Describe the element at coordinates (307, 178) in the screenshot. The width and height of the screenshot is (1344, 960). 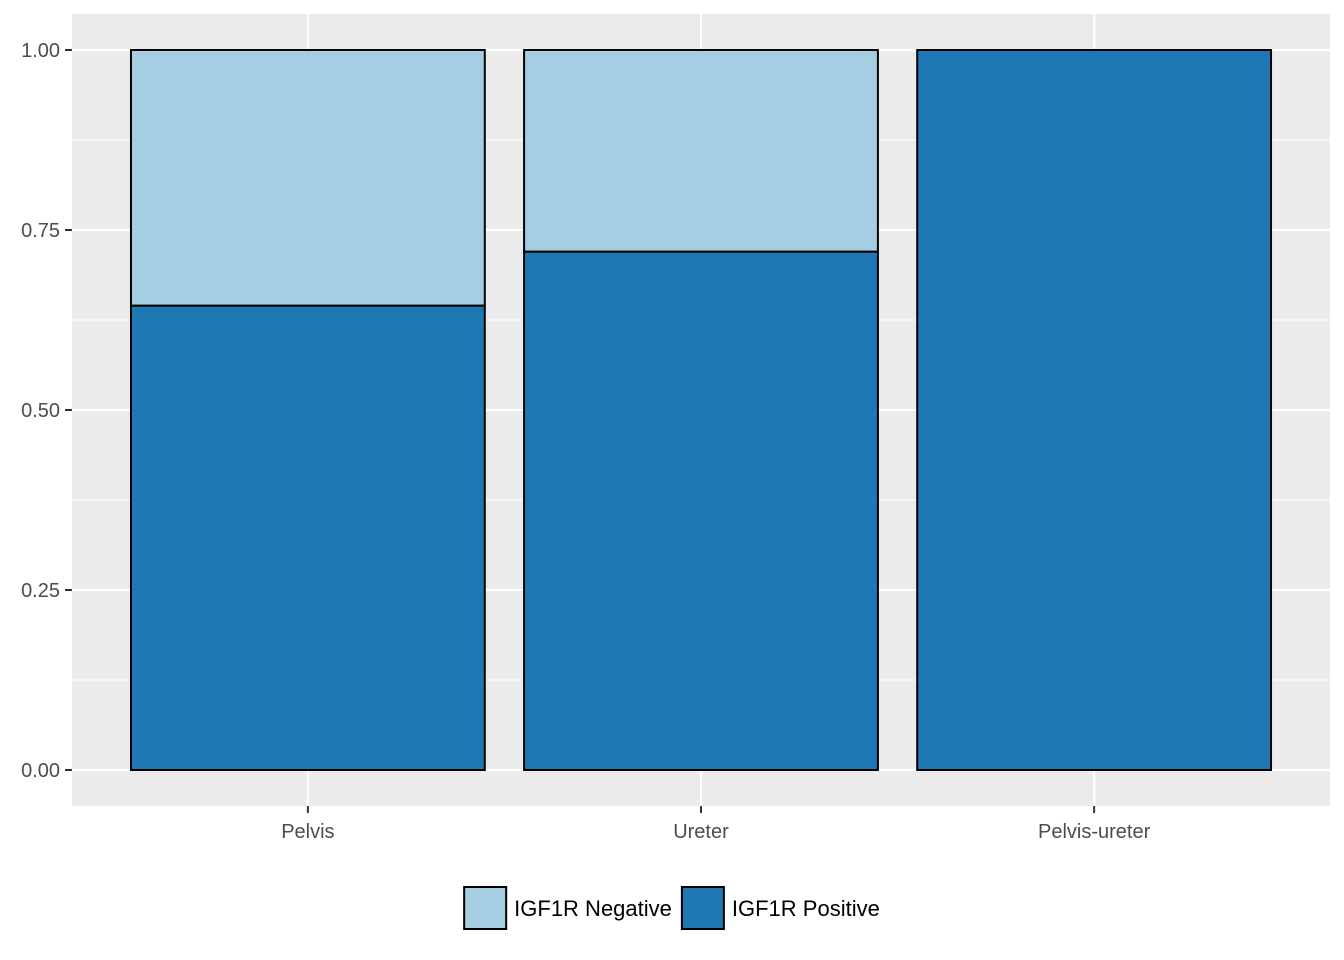
I see `bar-igf1r-negative-pelvis` at that location.